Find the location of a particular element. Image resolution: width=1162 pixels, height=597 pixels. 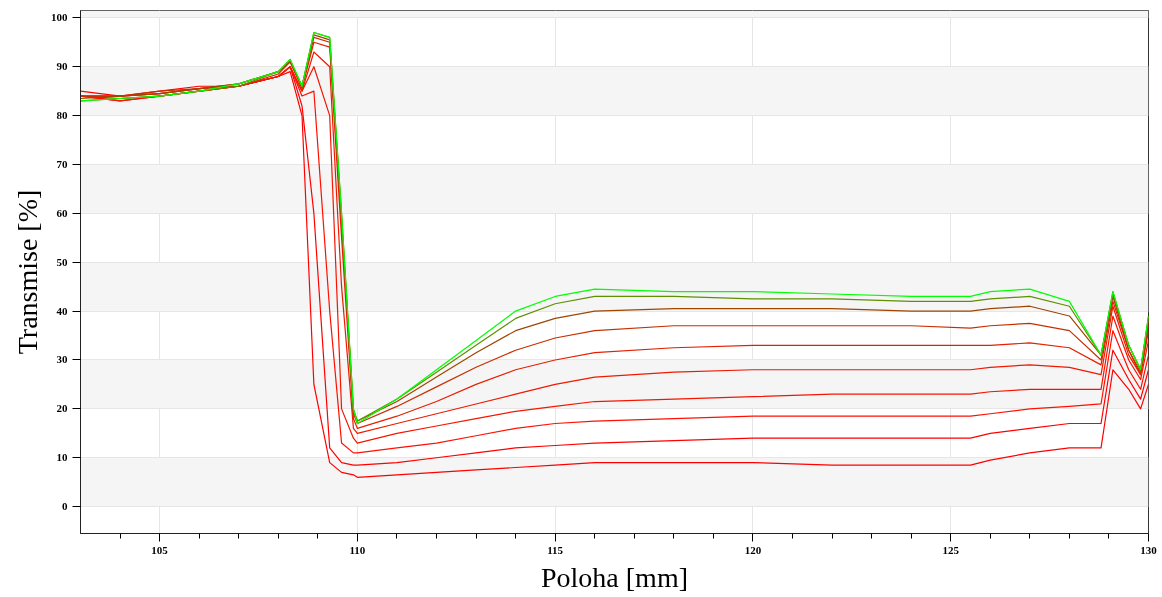

y-axis-title: Transmise [%] is located at coordinates (27, 272).